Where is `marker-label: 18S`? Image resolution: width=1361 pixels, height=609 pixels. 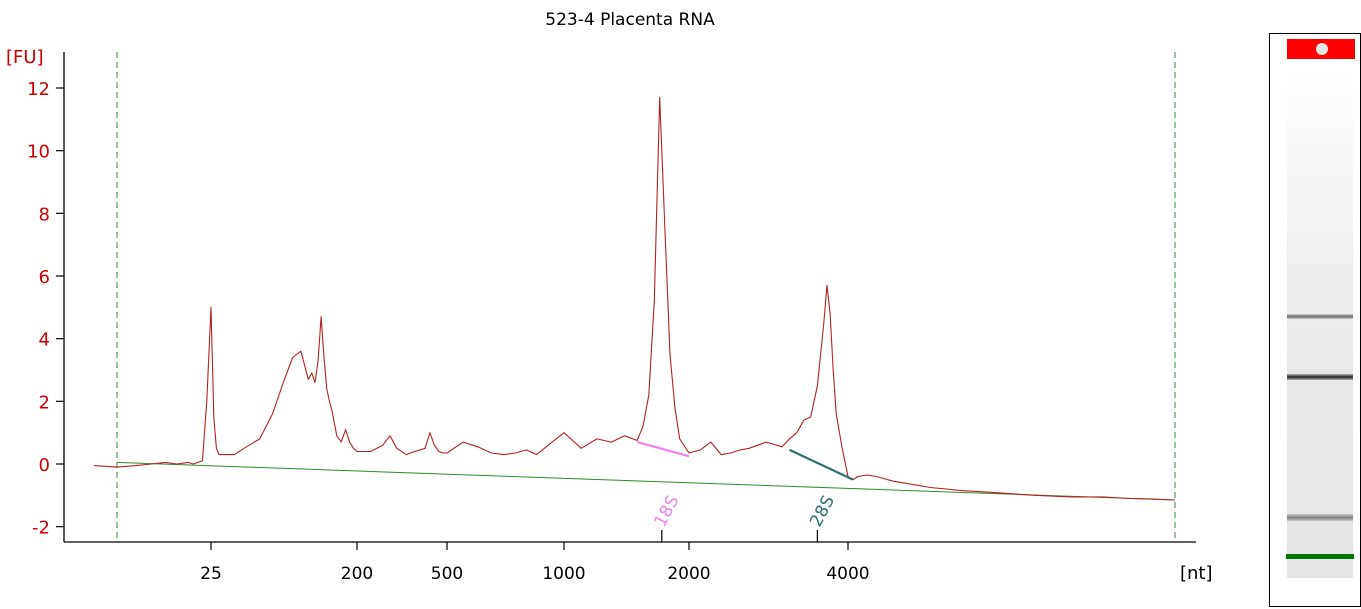 marker-label: 18S is located at coordinates (667, 511).